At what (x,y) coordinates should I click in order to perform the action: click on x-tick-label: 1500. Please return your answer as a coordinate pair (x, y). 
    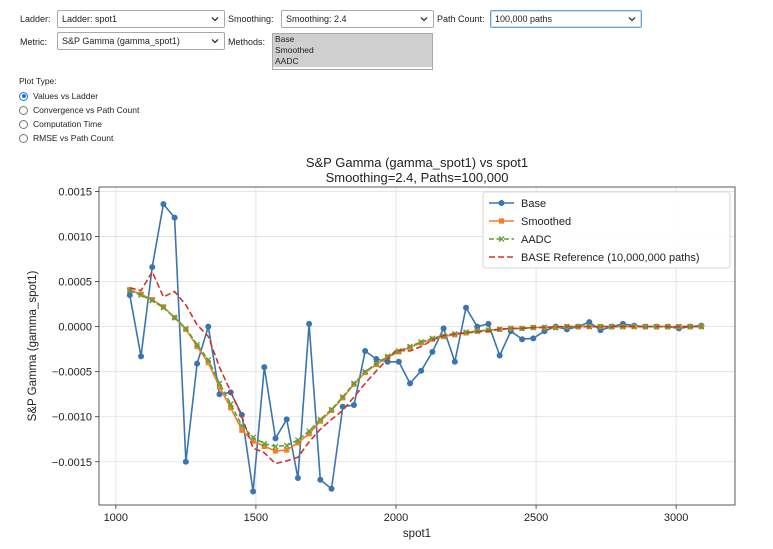
    Looking at the image, I should click on (256, 518).